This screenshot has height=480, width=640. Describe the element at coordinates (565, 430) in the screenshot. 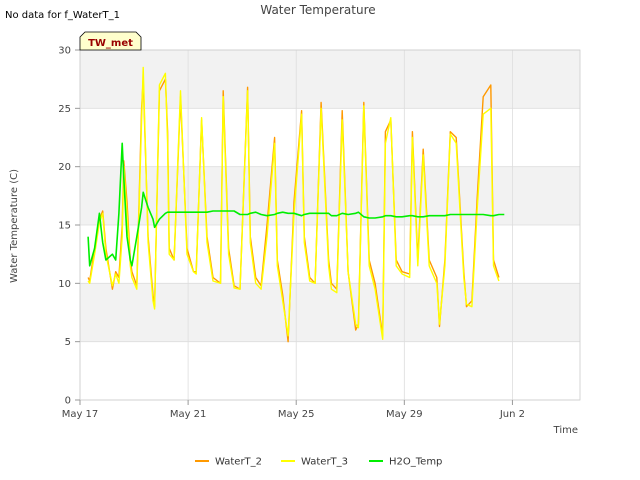

I see `x-axis-label: Time` at that location.